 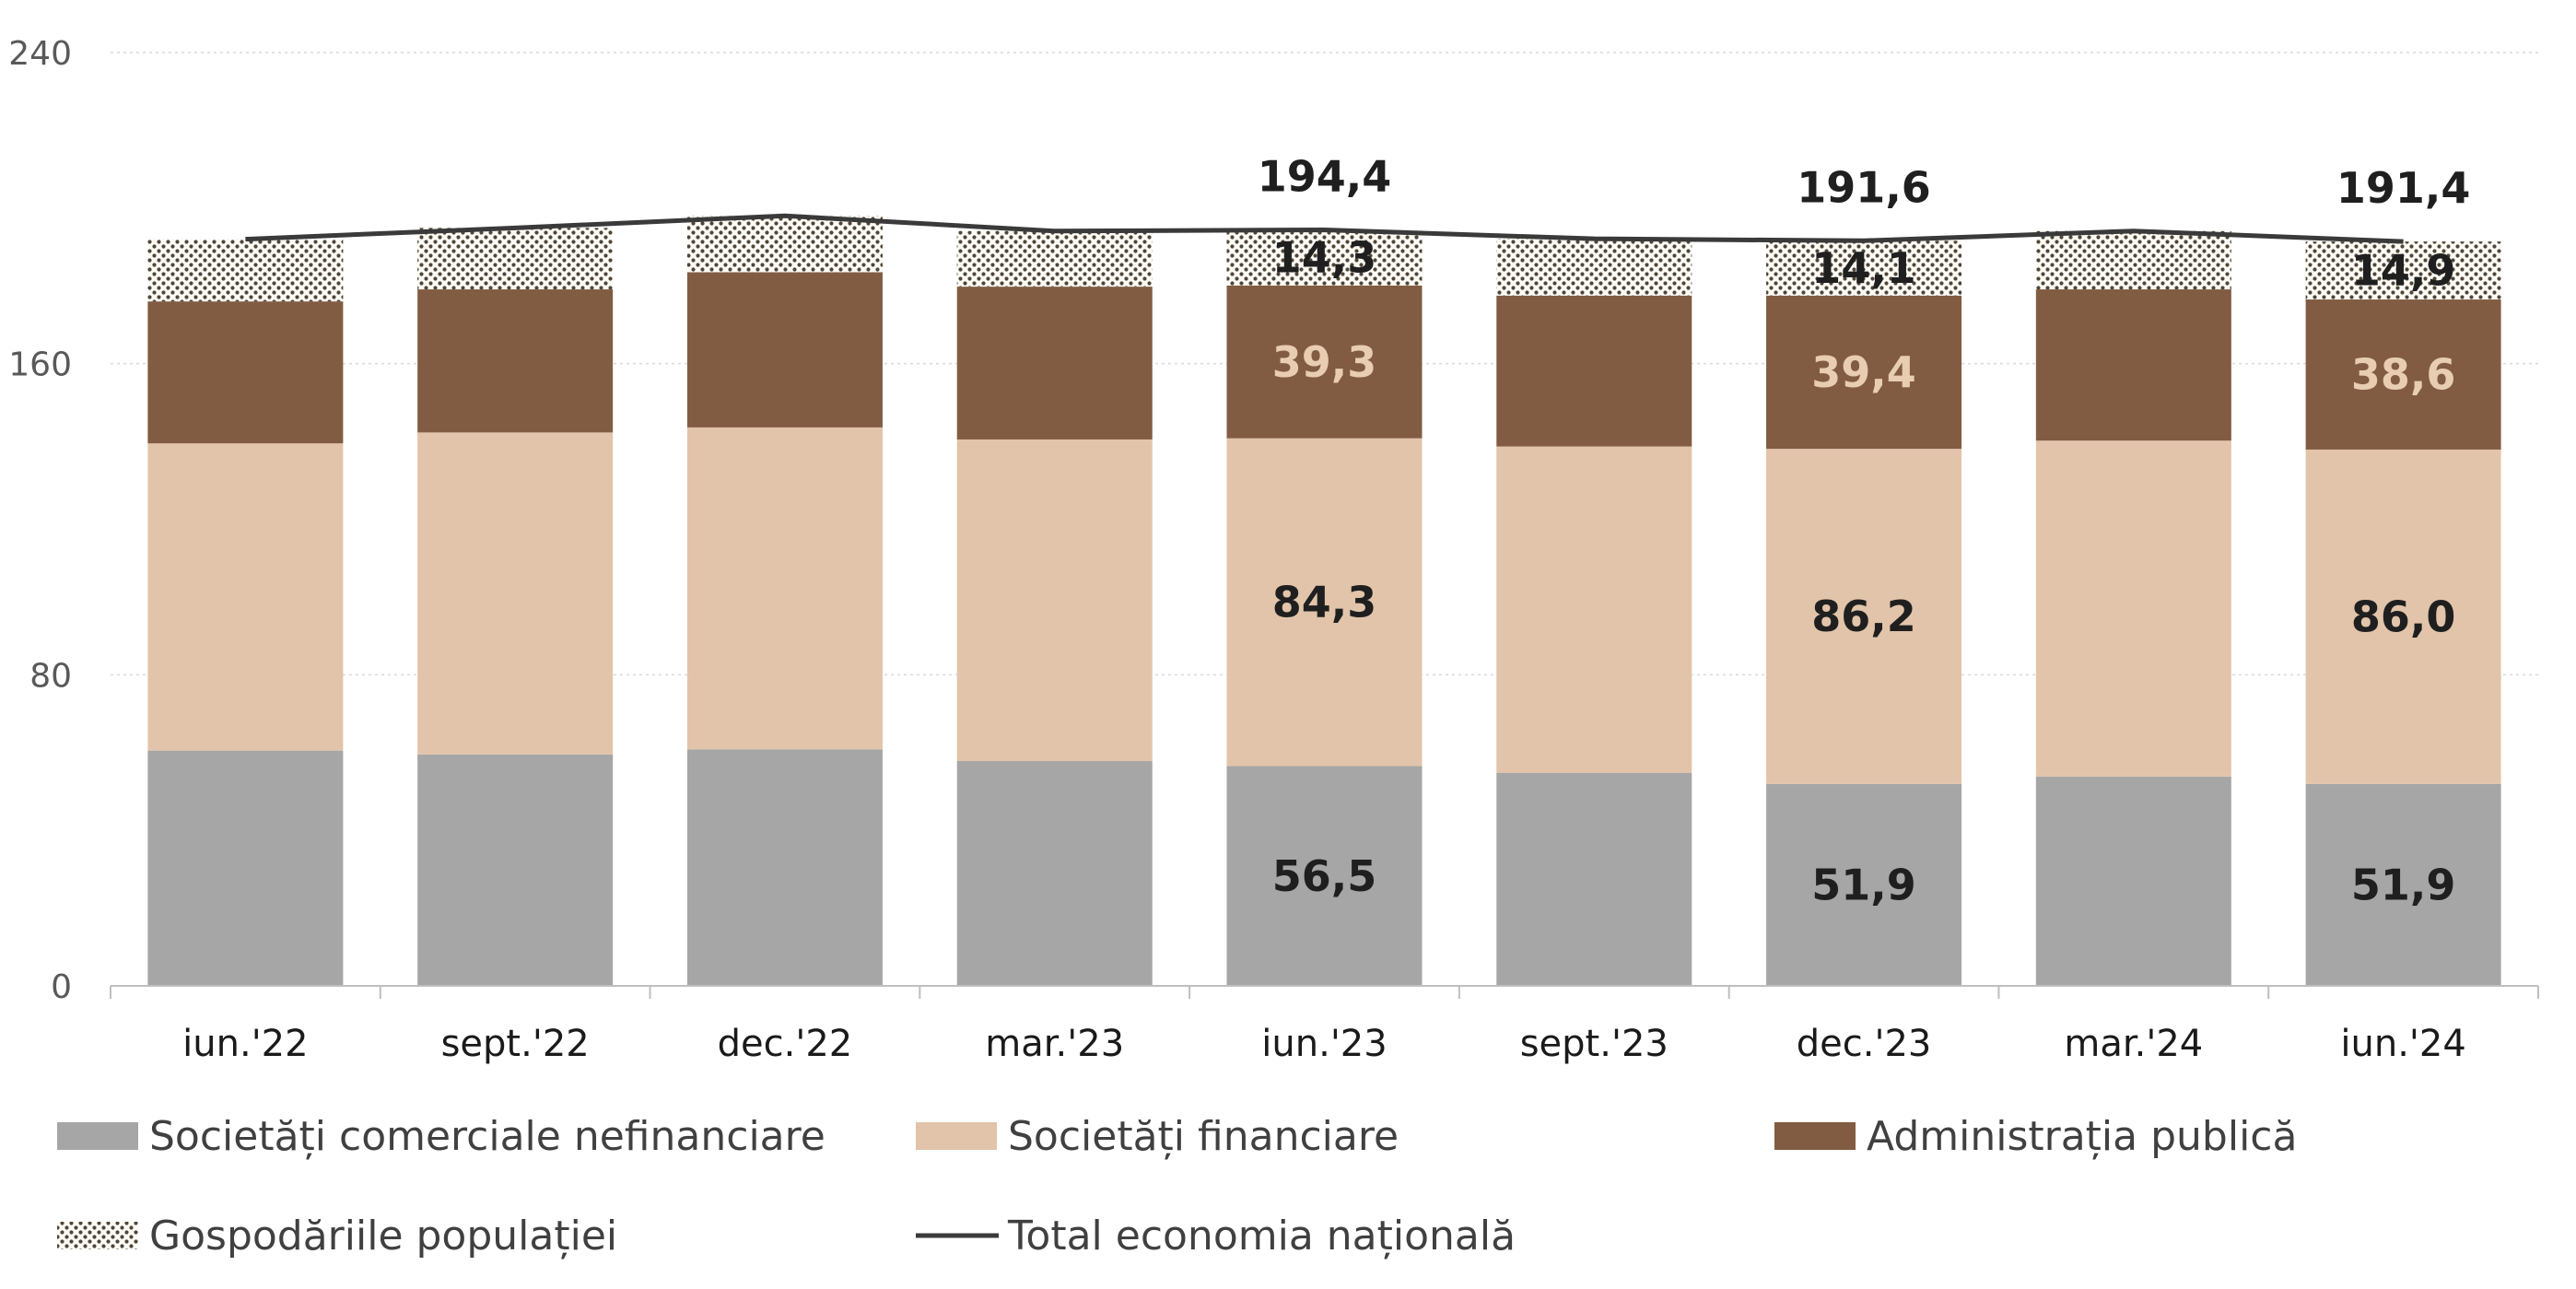 I want to click on x-tick-label: dec.'22, so click(x=785, y=1044).